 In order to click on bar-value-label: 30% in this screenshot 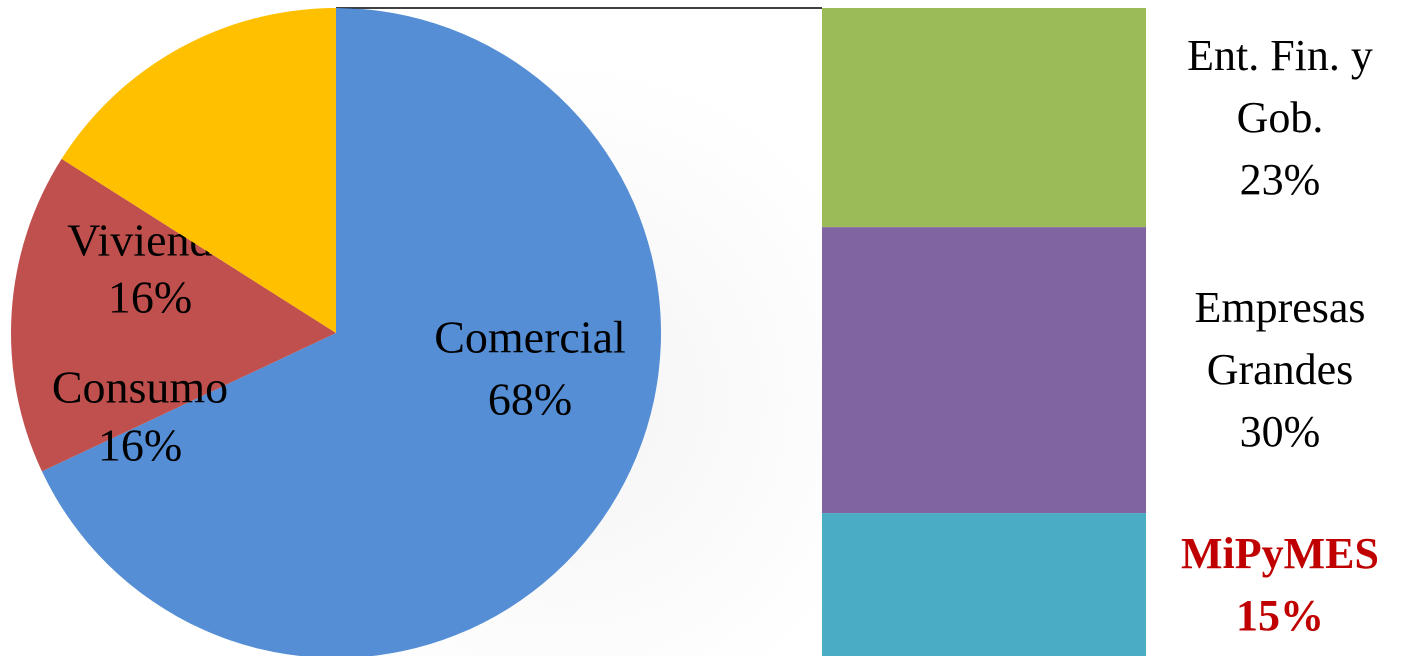, I will do `click(1280, 432)`.